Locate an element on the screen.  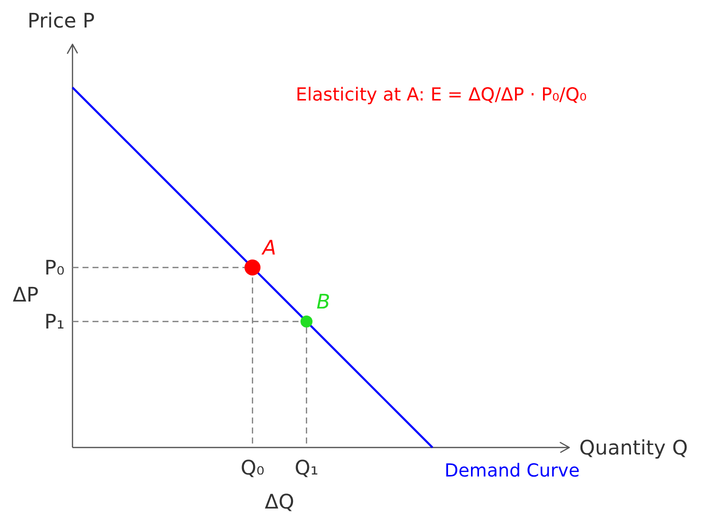
x-tick-label: Q₀ is located at coordinates (252, 468).